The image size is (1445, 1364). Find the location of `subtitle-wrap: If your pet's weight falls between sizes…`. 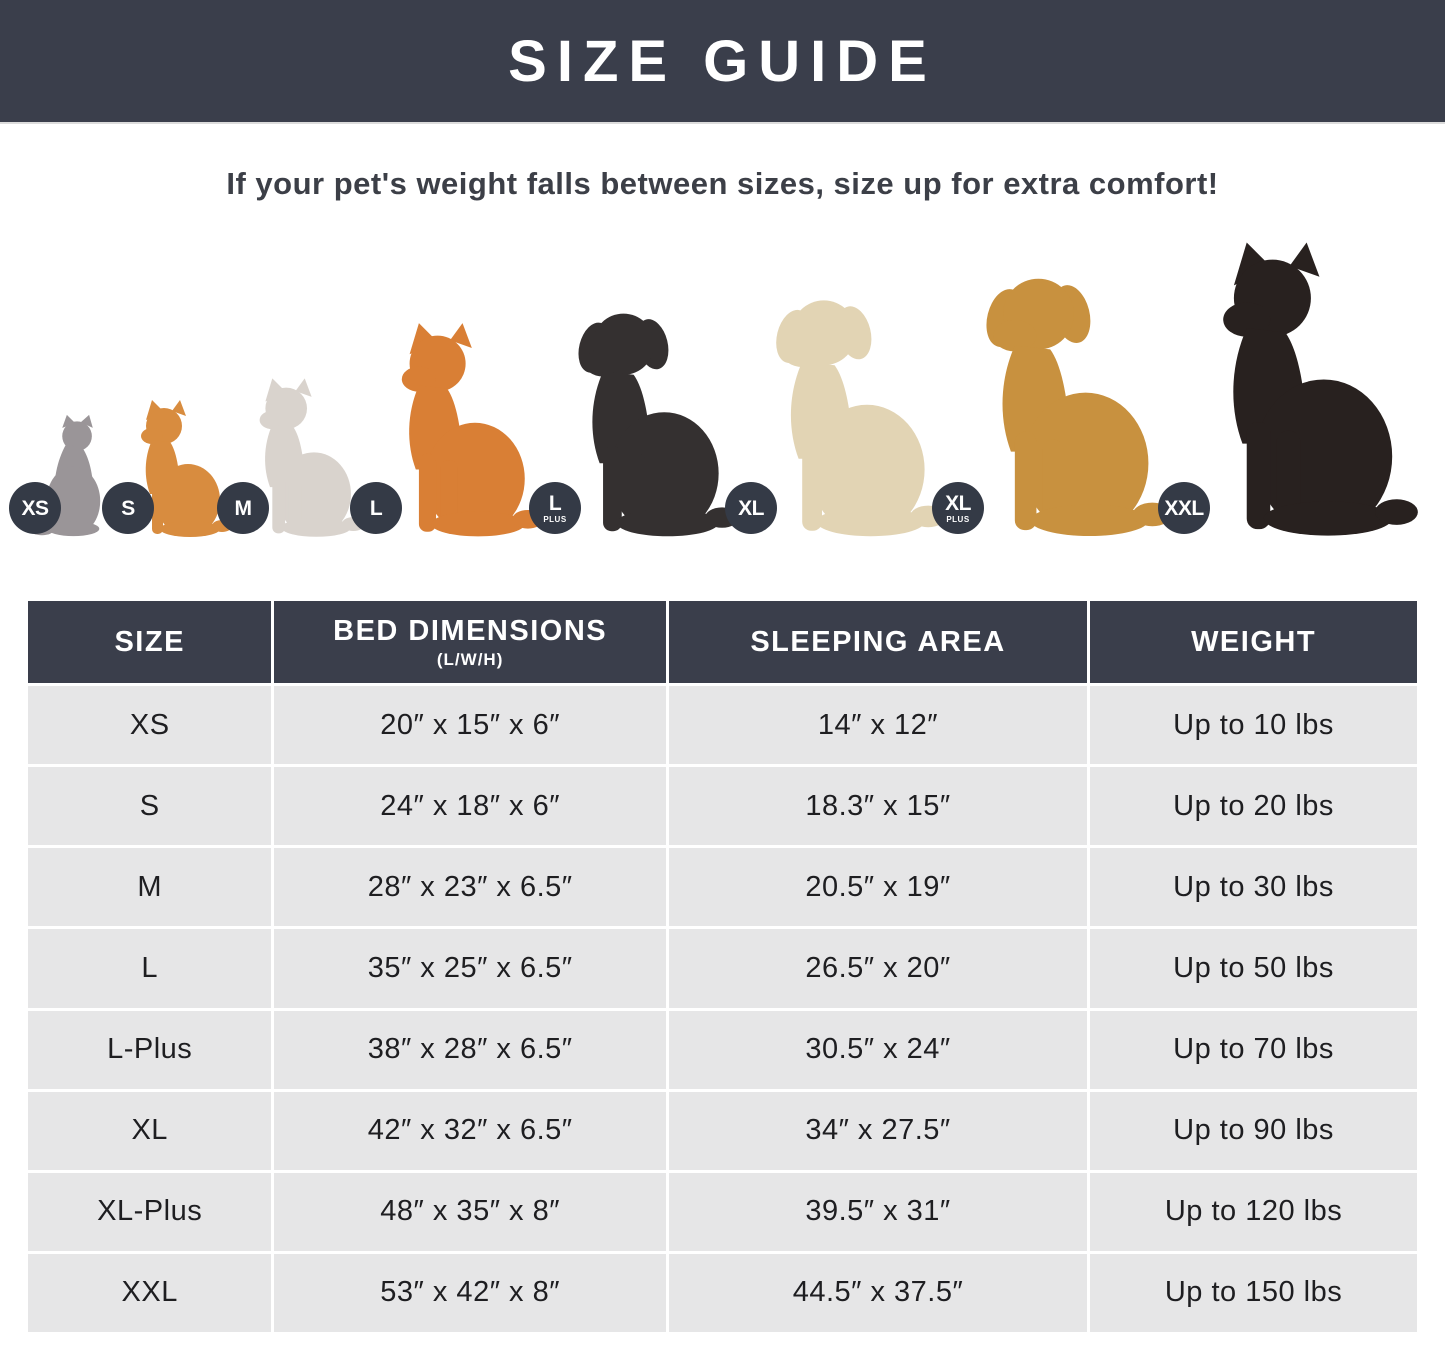

subtitle-wrap: If your pet's weight falls between sizes… is located at coordinates (722, 163).